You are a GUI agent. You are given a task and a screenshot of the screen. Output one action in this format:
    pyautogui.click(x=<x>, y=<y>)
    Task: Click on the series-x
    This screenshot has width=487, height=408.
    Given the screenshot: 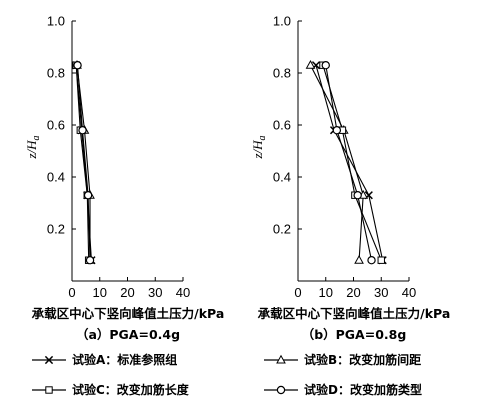 What is the action you would take?
    pyautogui.click(x=349, y=163)
    